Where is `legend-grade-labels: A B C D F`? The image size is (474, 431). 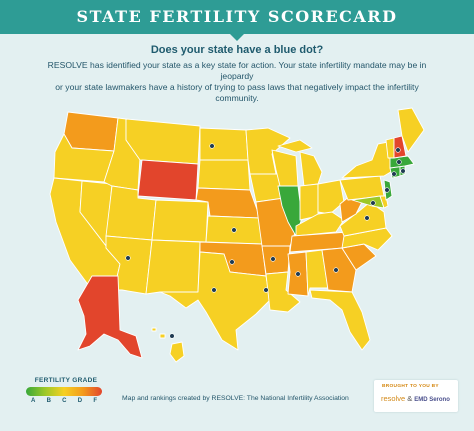
legend-grade-labels: A B C D F is located at coordinates (64, 401).